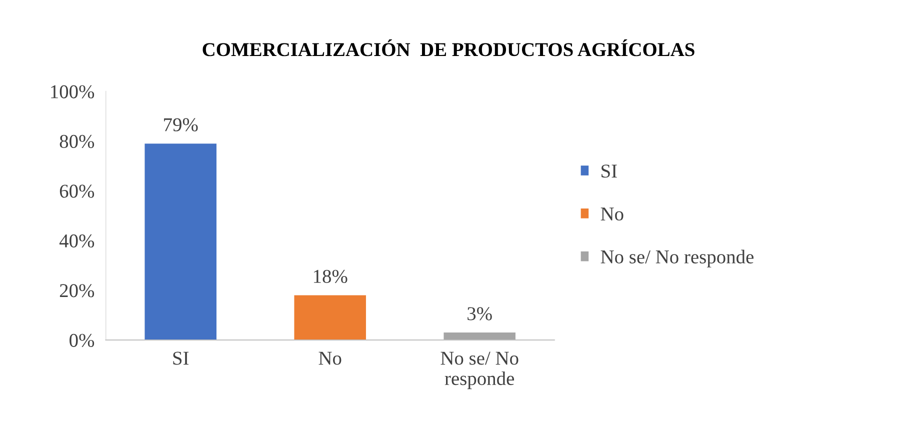 This screenshot has width=897, height=425. Describe the element at coordinates (76, 241) in the screenshot. I see `y-tick-label: 40%` at that location.